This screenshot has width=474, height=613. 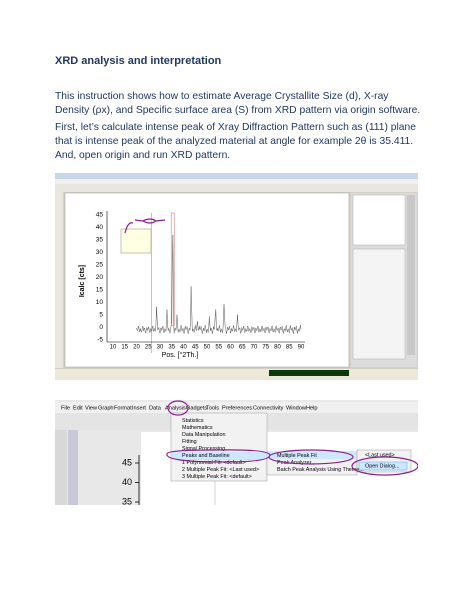 What do you see at coordinates (196, 408) in the screenshot?
I see `menu-bar-item: Gadgets` at bounding box center [196, 408].